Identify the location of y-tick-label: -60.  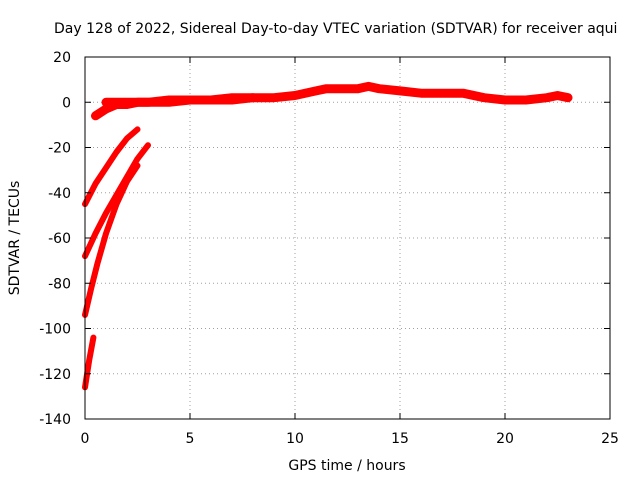
(59, 239).